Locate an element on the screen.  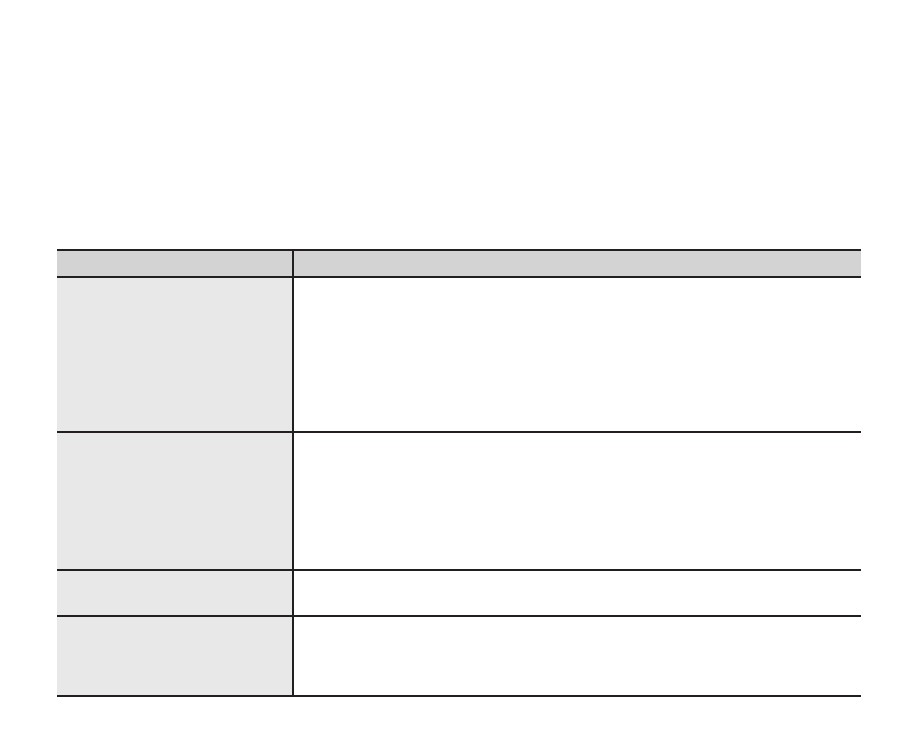
table-header-row is located at coordinates (459, 262).